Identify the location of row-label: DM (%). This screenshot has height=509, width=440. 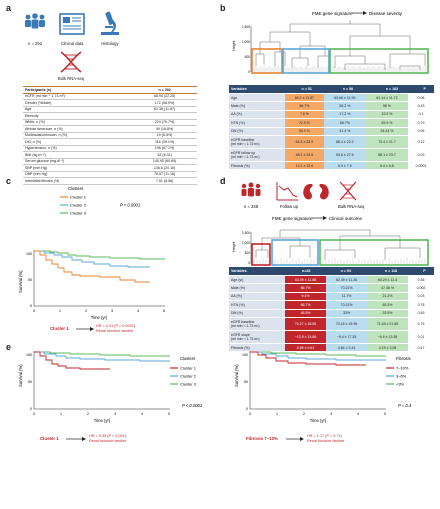
(257, 131).